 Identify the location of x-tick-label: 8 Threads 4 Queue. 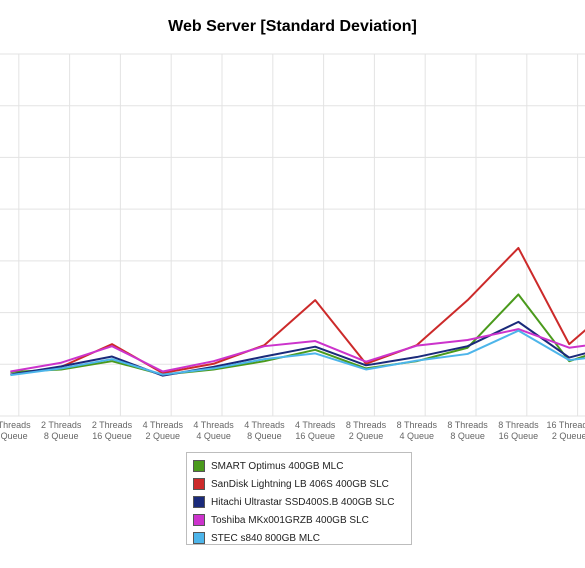
(417, 430).